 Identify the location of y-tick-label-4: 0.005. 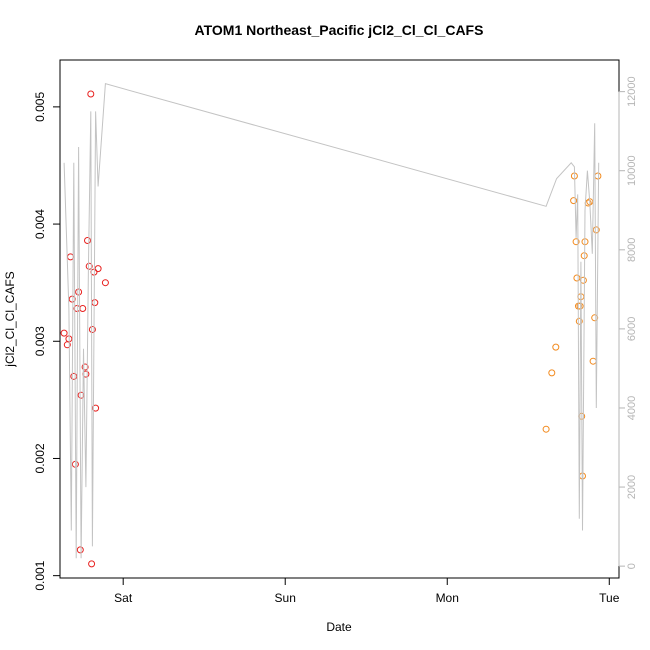
(40, 107).